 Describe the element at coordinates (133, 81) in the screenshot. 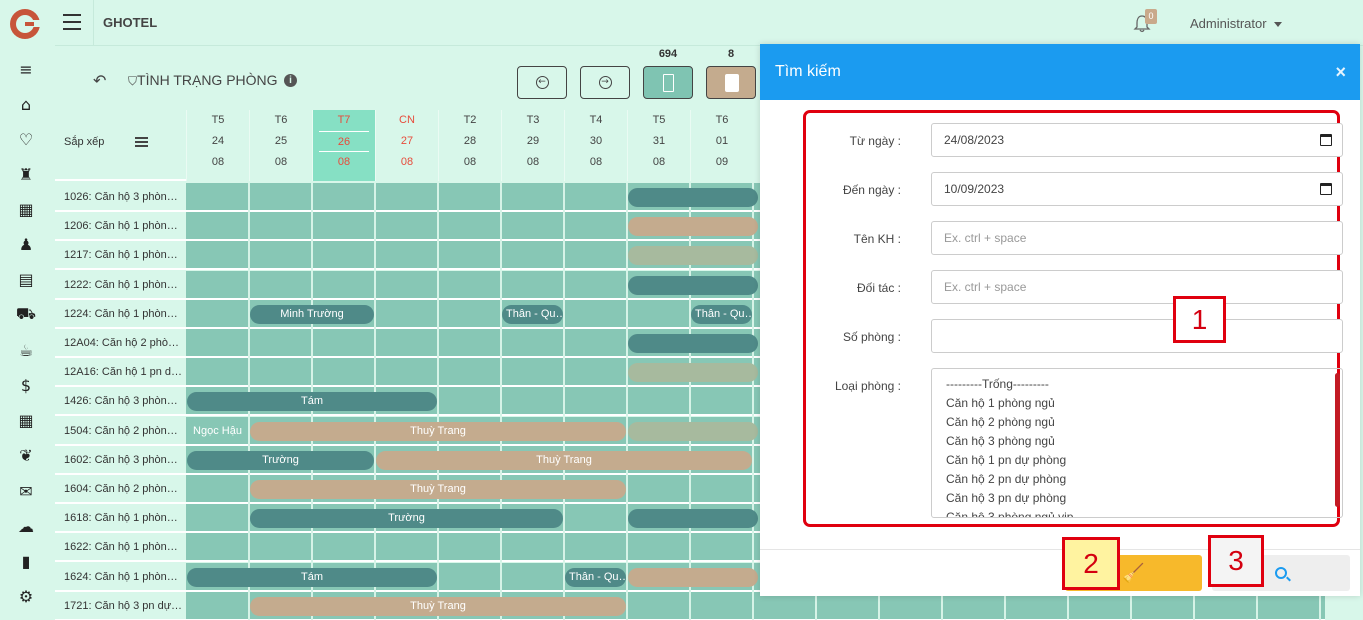

I see `bookmark-icon: ⛉` at that location.